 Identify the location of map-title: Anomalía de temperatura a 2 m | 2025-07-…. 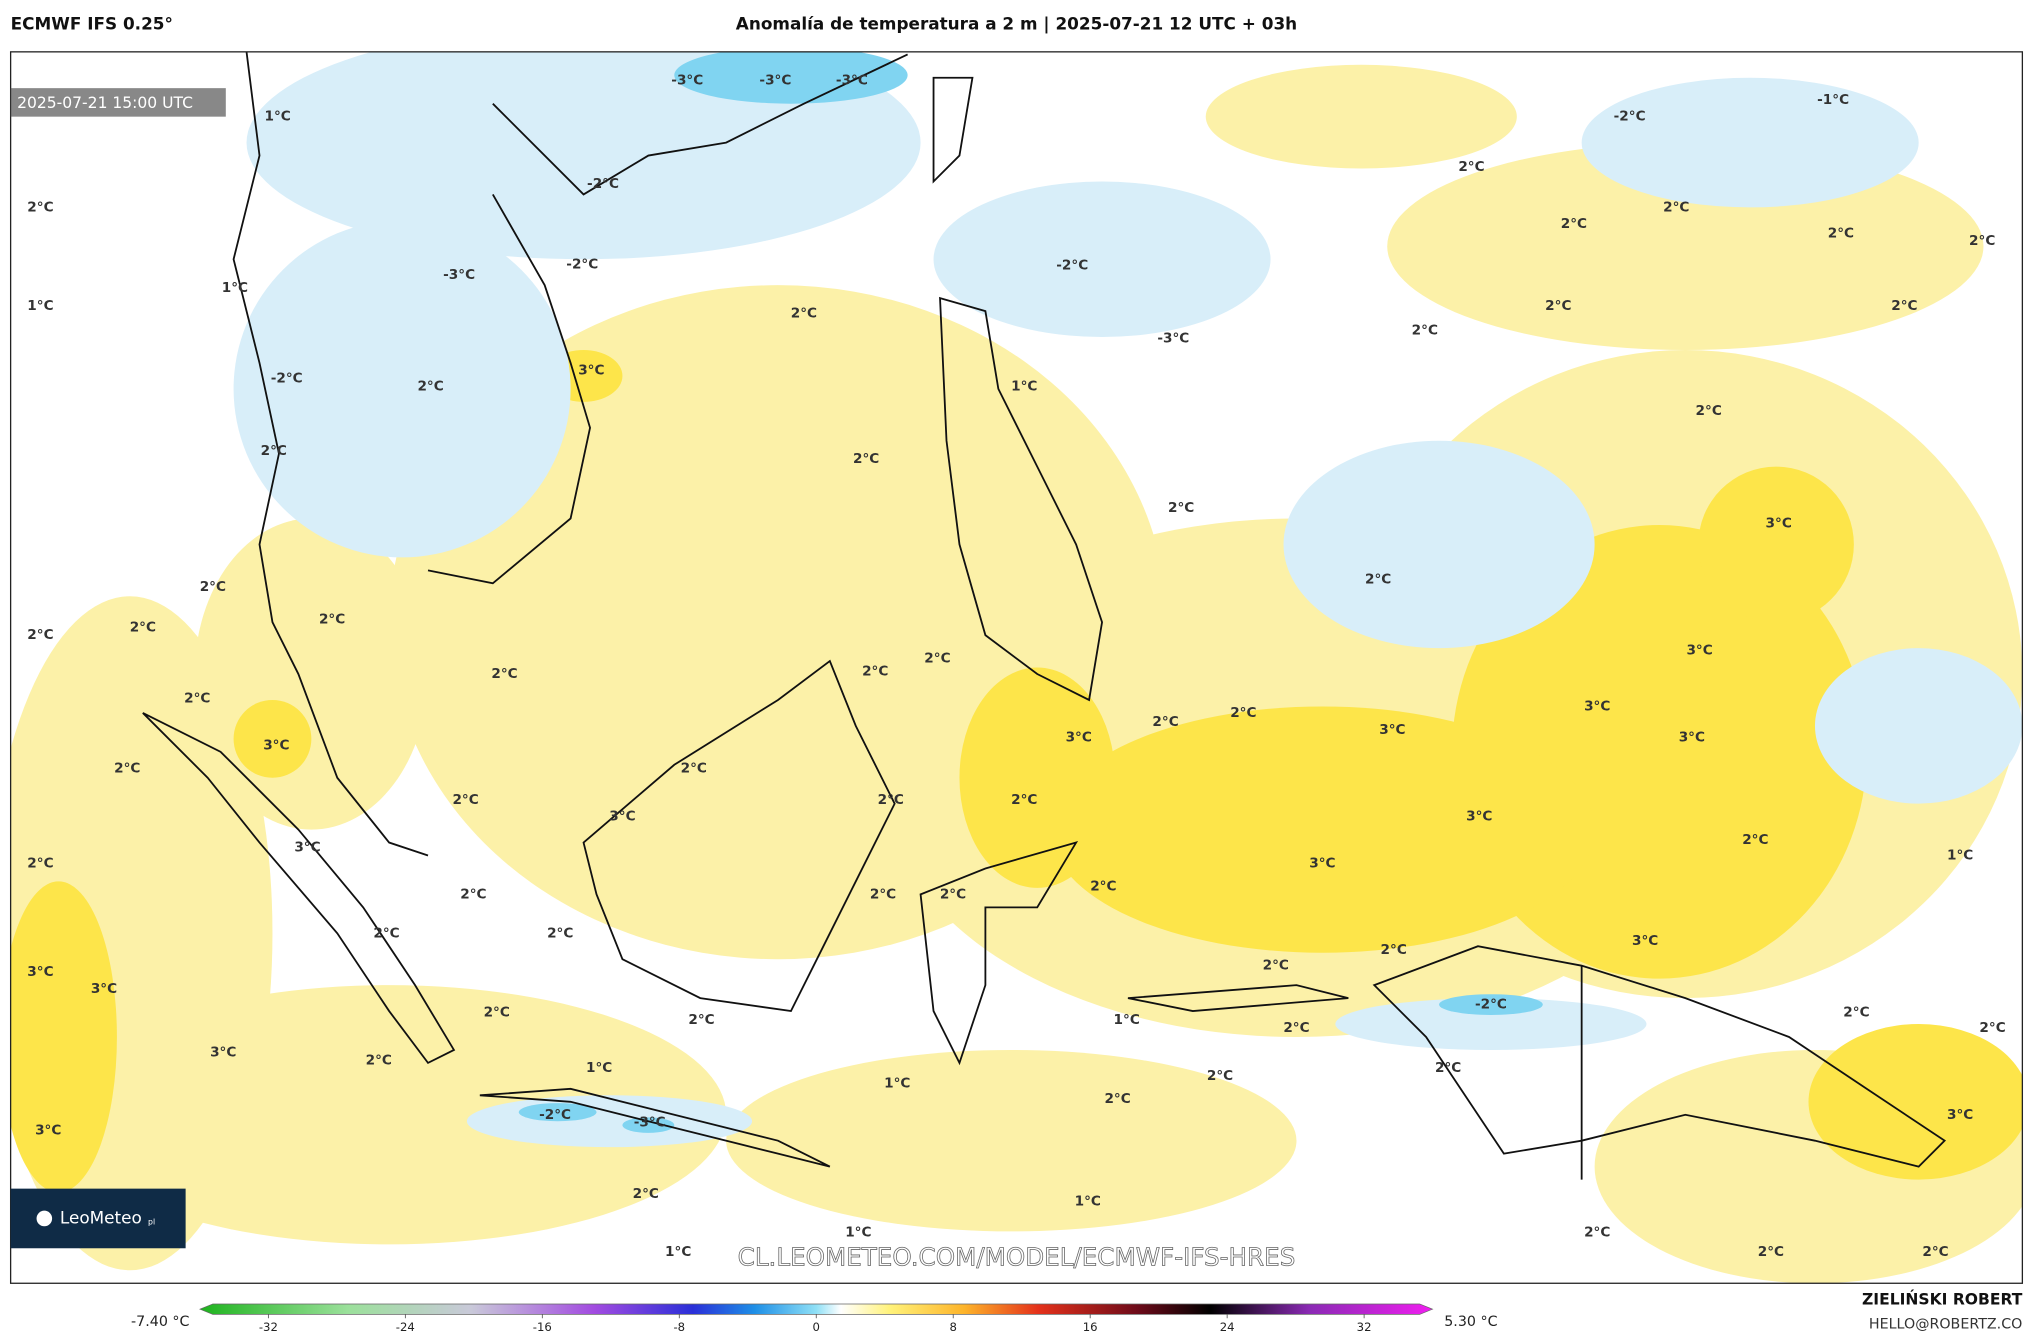
(1016, 24).